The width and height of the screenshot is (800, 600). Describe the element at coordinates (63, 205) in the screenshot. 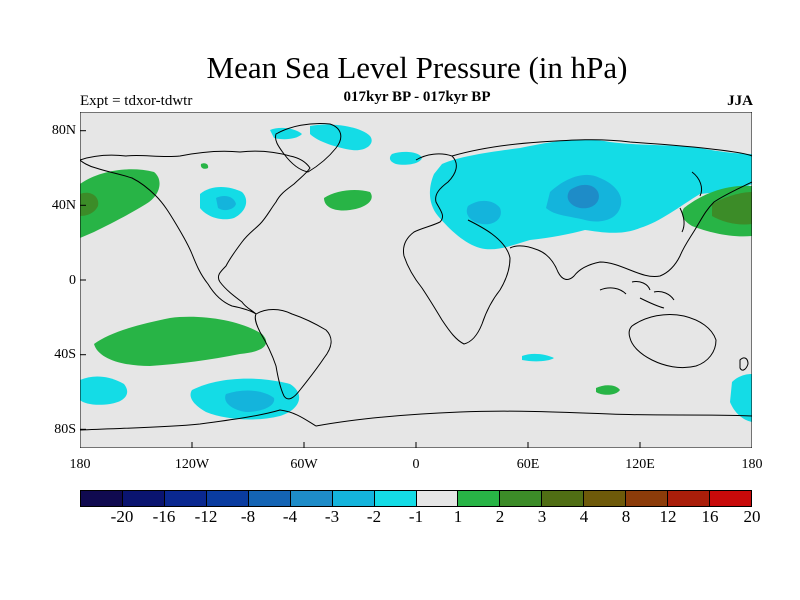

I see `lat-label-40n: 40N` at that location.